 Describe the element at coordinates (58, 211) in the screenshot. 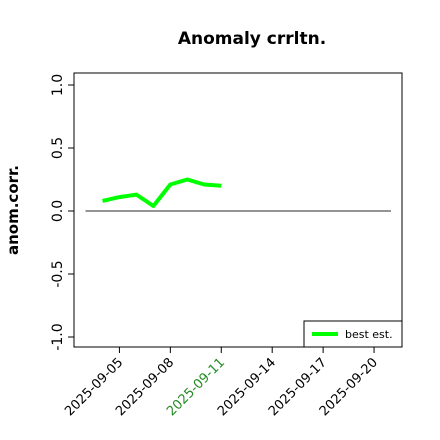

I see `y-tick-label: 0.0` at that location.